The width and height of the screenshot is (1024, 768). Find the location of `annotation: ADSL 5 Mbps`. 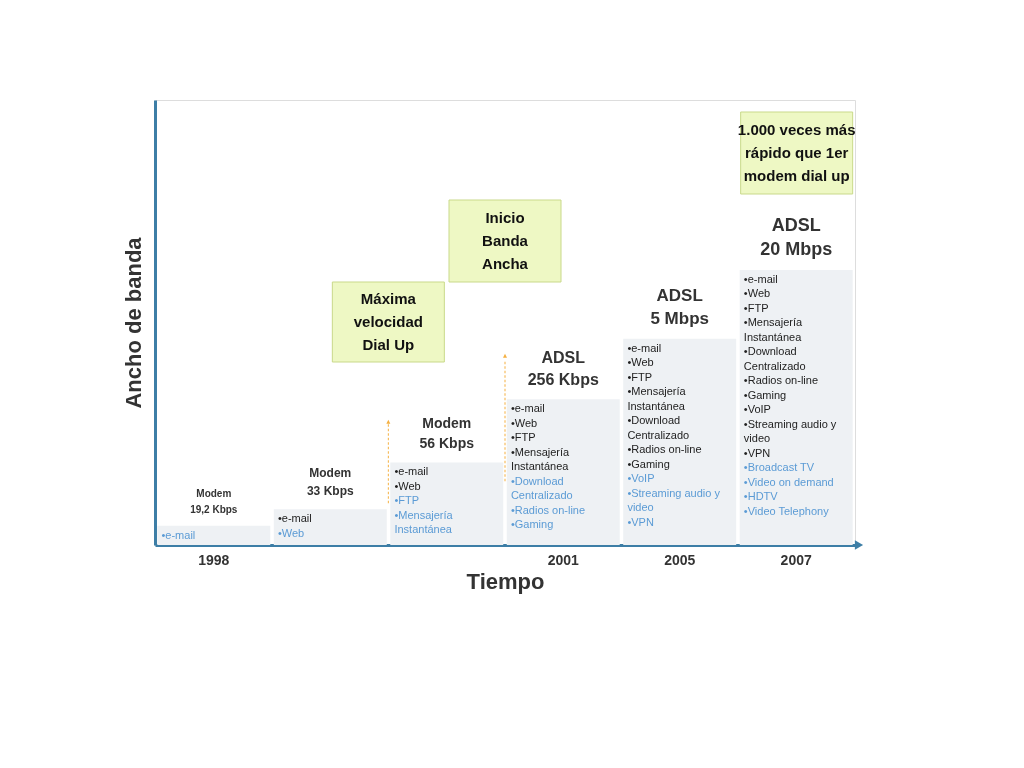

annotation: ADSL 5 Mbps is located at coordinates (679, 306).